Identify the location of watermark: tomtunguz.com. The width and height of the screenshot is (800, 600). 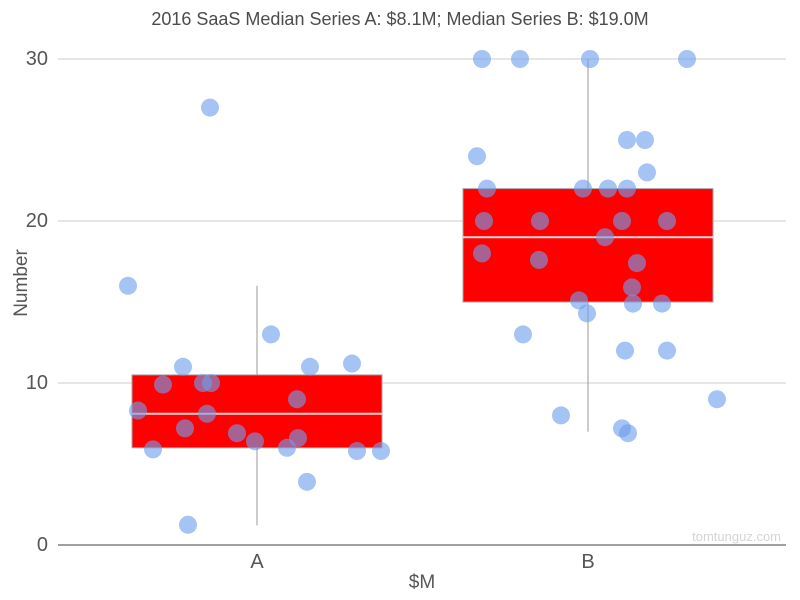
(736, 536).